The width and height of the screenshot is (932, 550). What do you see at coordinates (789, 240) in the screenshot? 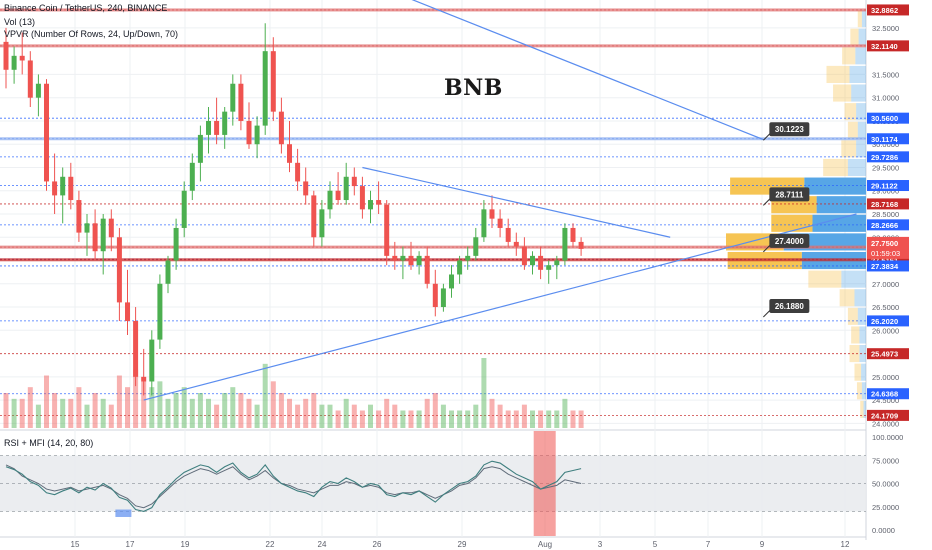
I see `callout-box` at bounding box center [789, 240].